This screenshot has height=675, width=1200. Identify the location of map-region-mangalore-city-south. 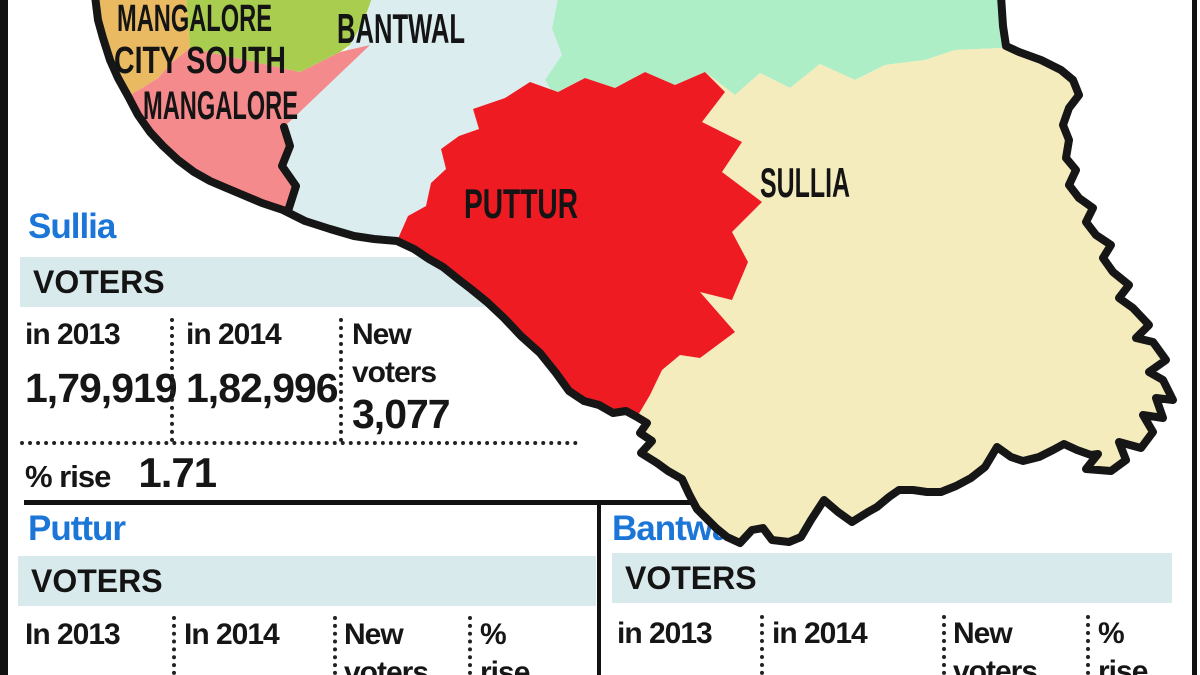
(142, 48).